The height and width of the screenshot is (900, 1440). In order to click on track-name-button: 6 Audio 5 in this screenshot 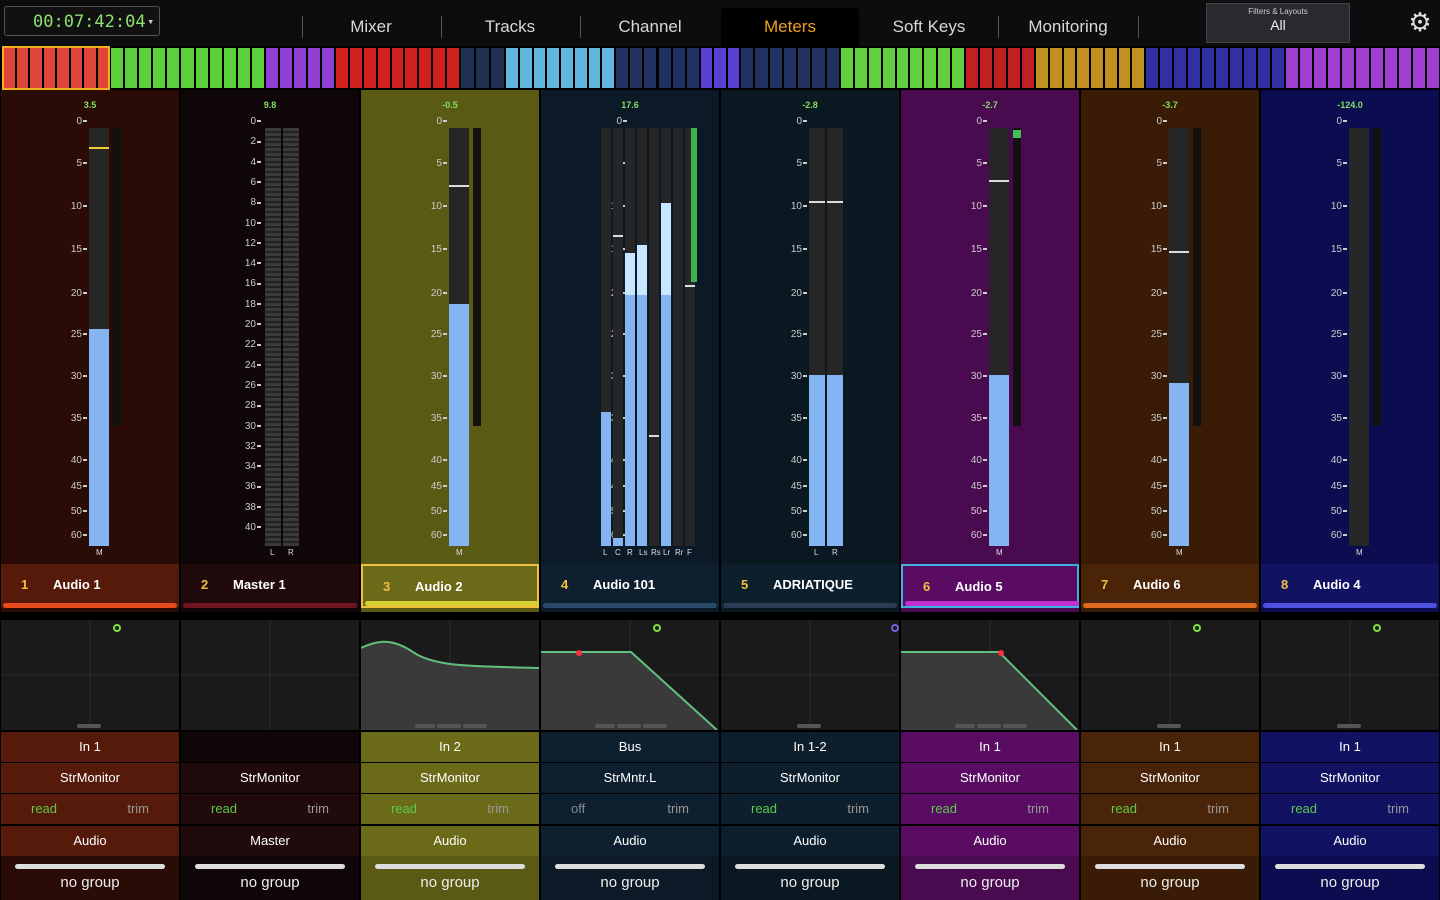, I will do `click(990, 586)`.